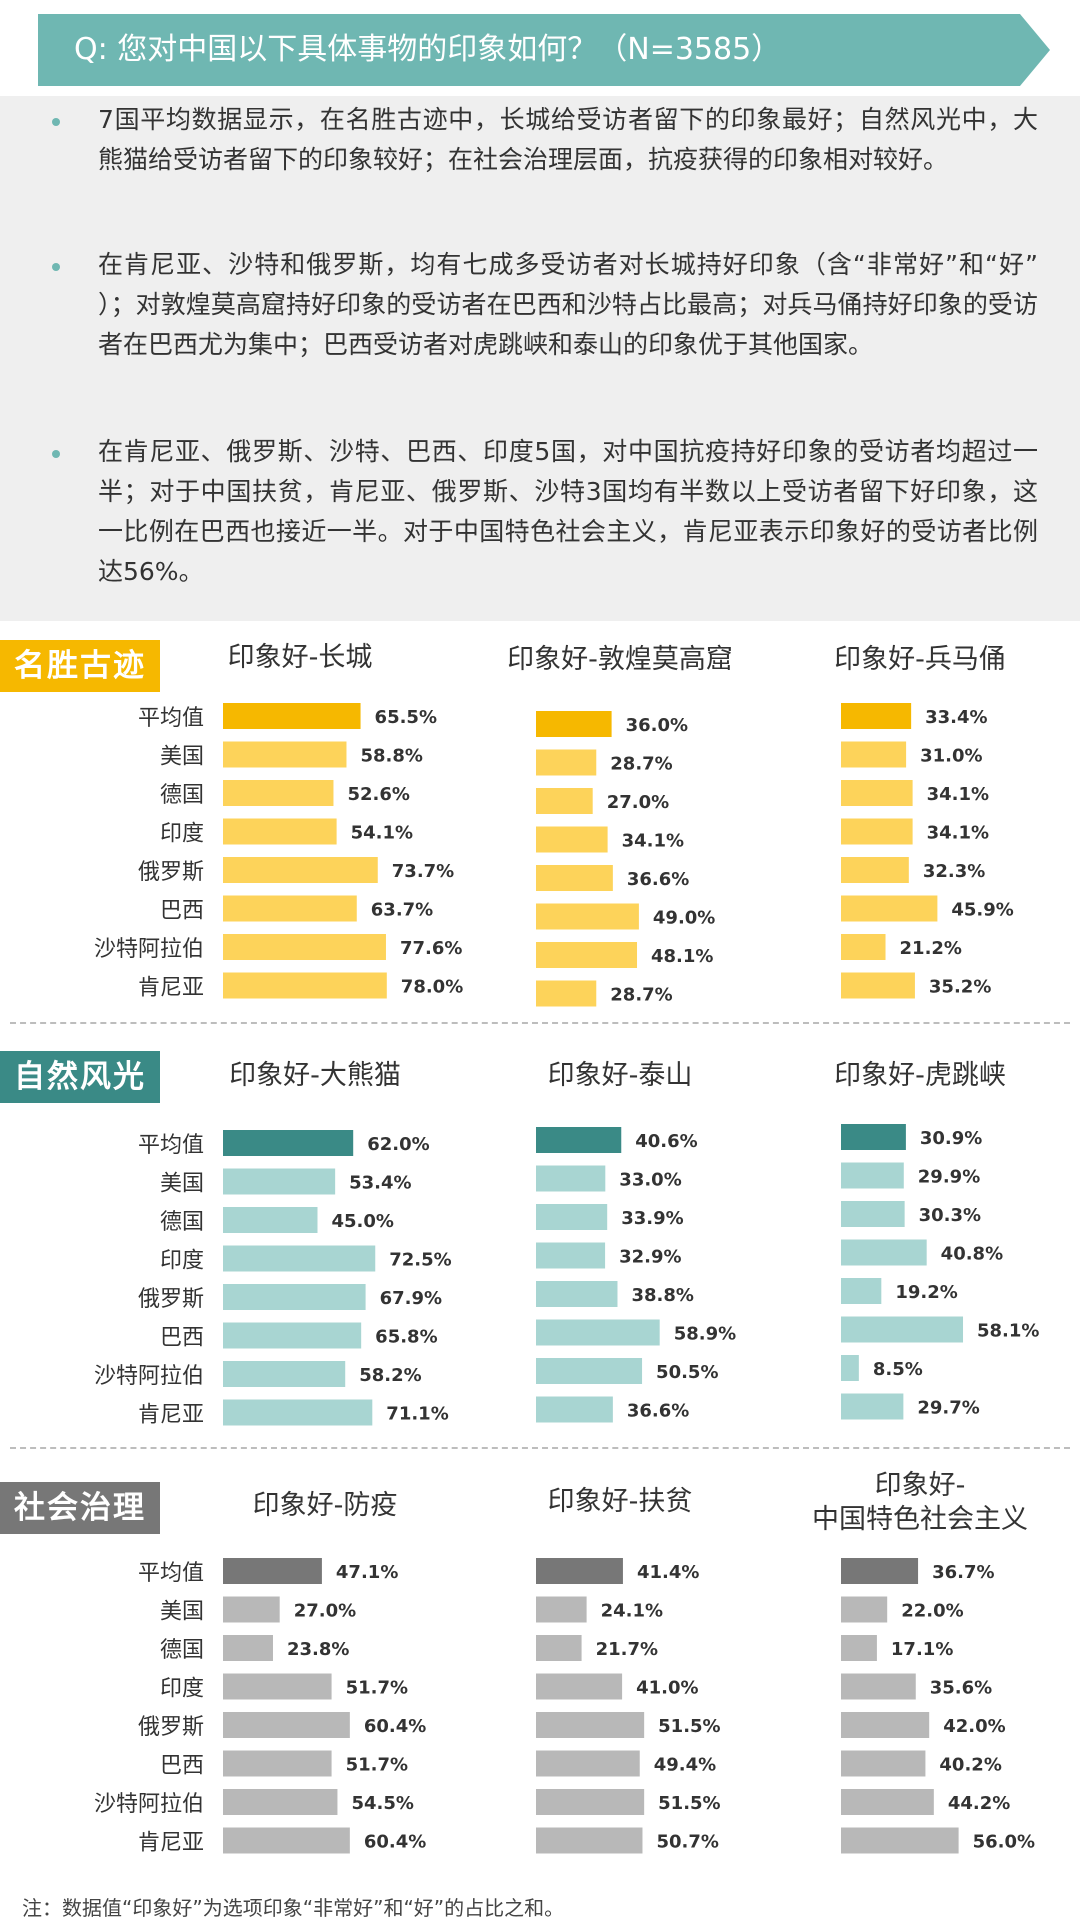  Describe the element at coordinates (922, 1649) in the screenshot. I see `value-label: 17.1%` at that location.